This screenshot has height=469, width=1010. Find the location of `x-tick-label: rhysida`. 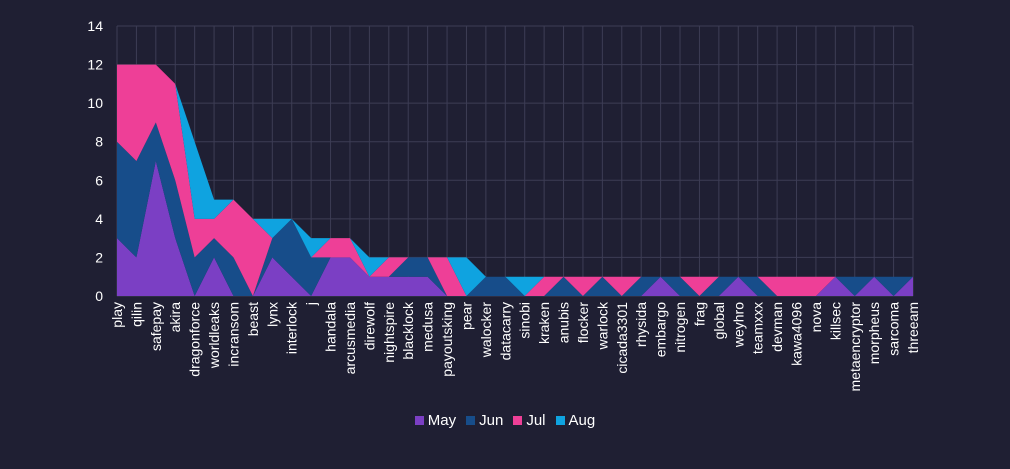

x-tick-label: rhysida is located at coordinates (641, 324).